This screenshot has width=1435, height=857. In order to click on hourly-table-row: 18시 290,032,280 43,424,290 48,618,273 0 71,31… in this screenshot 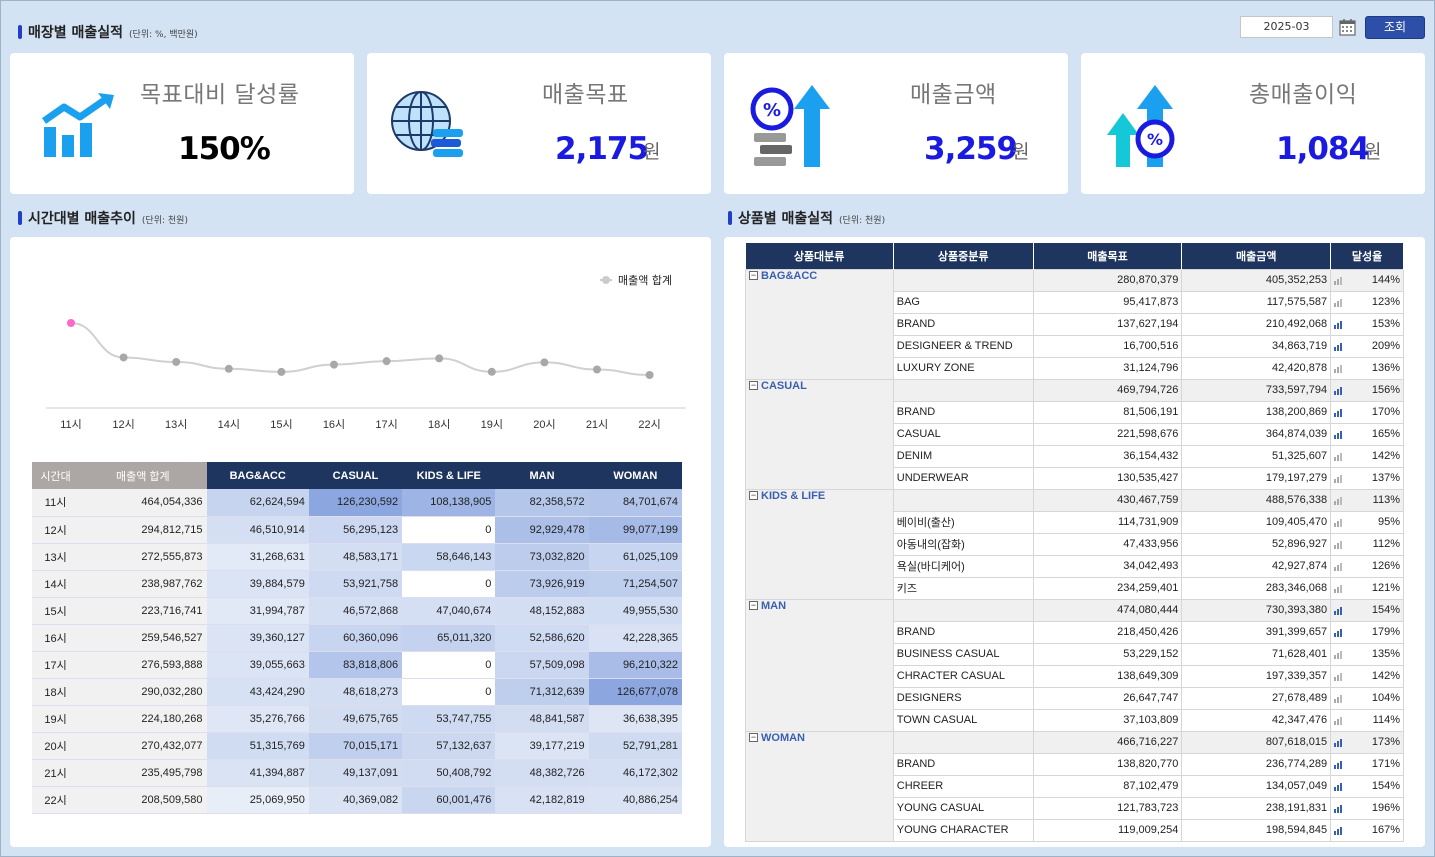, I will do `click(357, 692)`.